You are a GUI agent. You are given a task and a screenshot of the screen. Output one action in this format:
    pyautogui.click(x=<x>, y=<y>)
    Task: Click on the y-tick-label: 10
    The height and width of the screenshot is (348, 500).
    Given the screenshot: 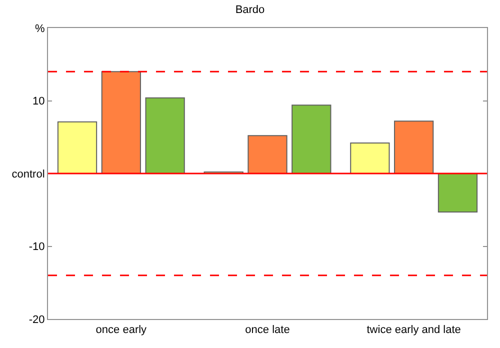 What is the action you would take?
    pyautogui.click(x=38, y=102)
    